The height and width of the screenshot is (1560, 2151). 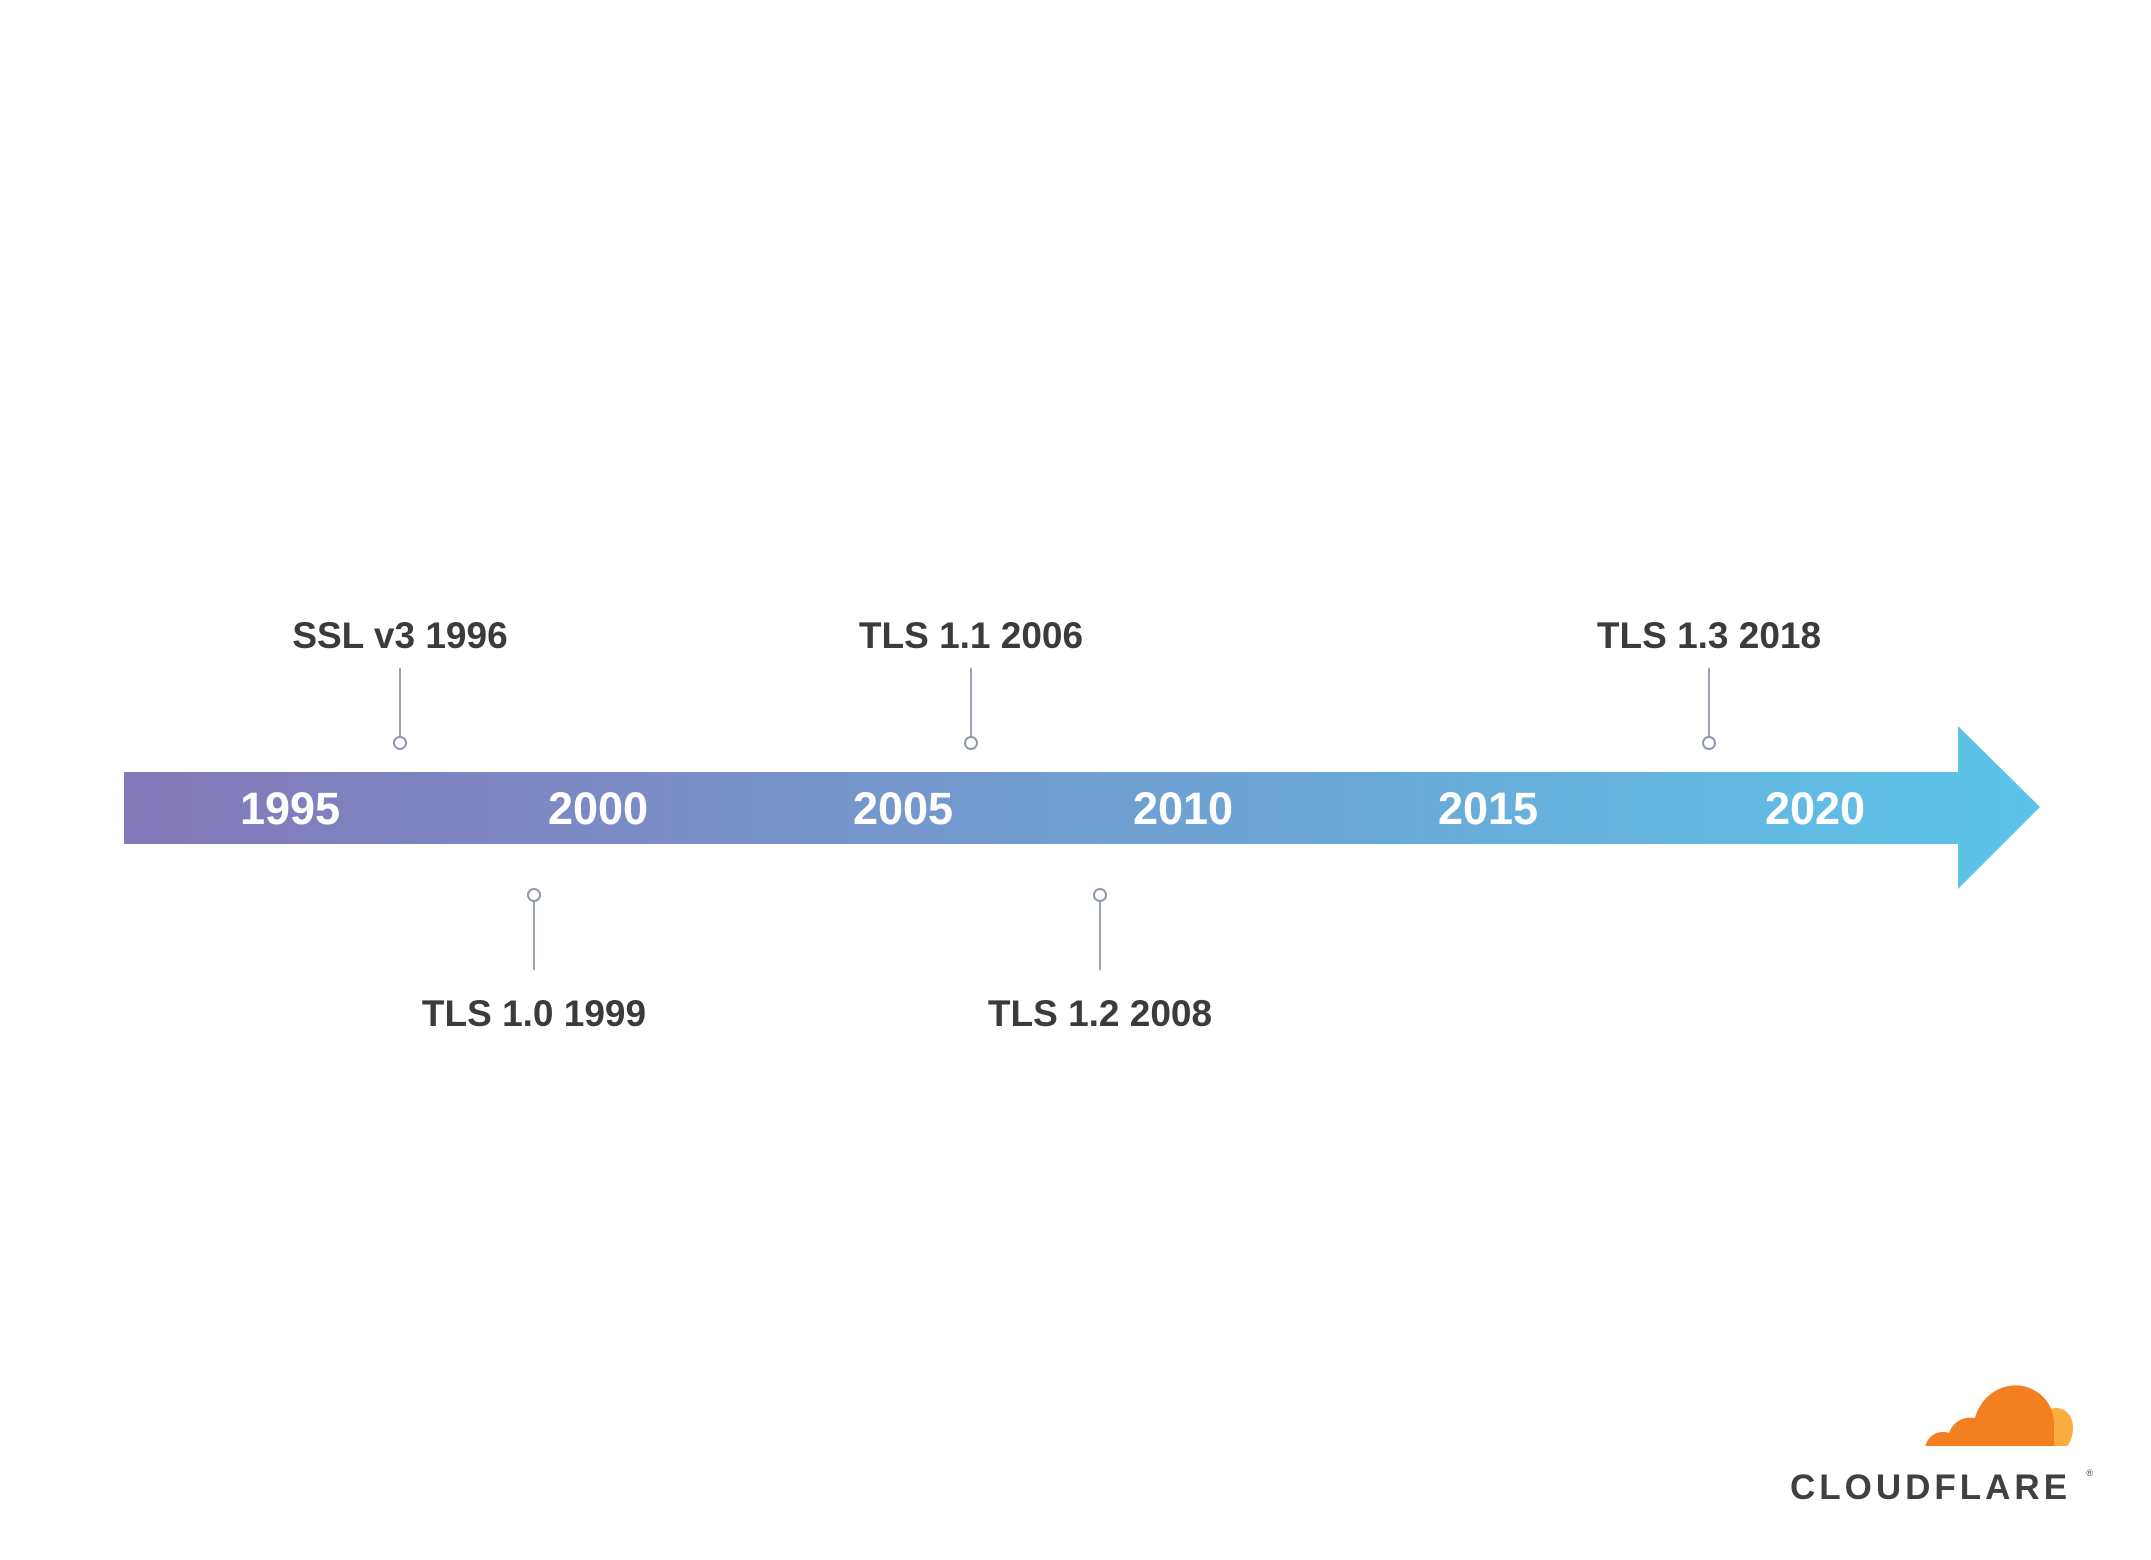 I want to click on event-label: TLS 1.3 2018, so click(x=1709, y=635).